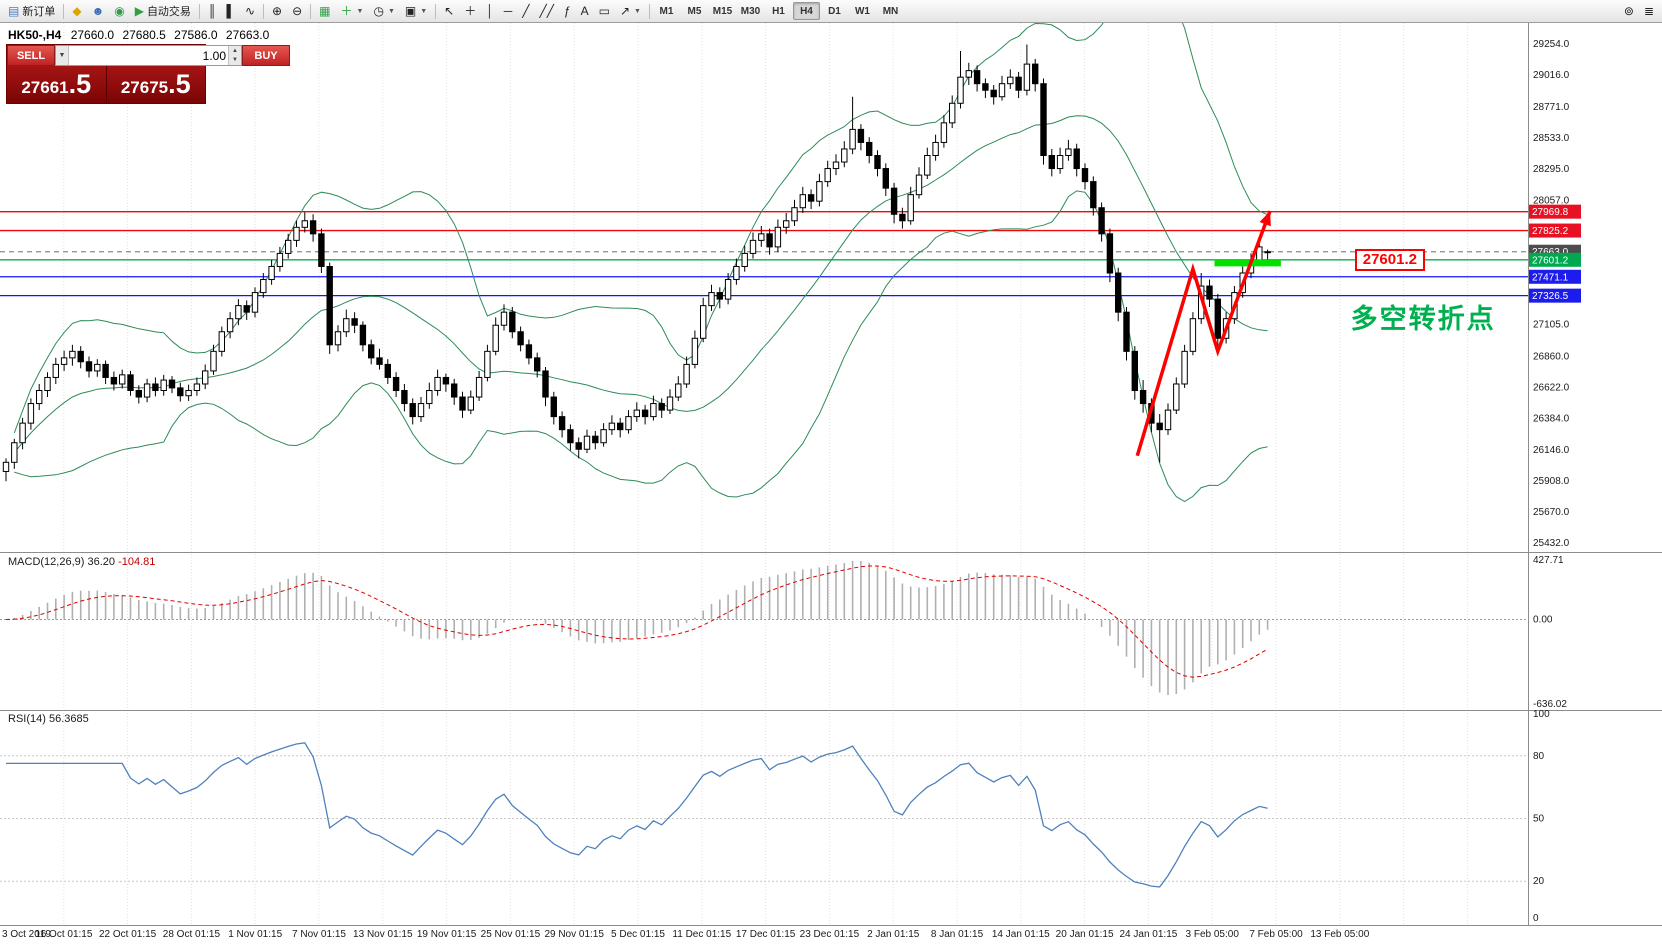 The width and height of the screenshot is (1662, 944). Describe the element at coordinates (625, 11) in the screenshot. I see `arrow-tool-icon: ↗` at that location.